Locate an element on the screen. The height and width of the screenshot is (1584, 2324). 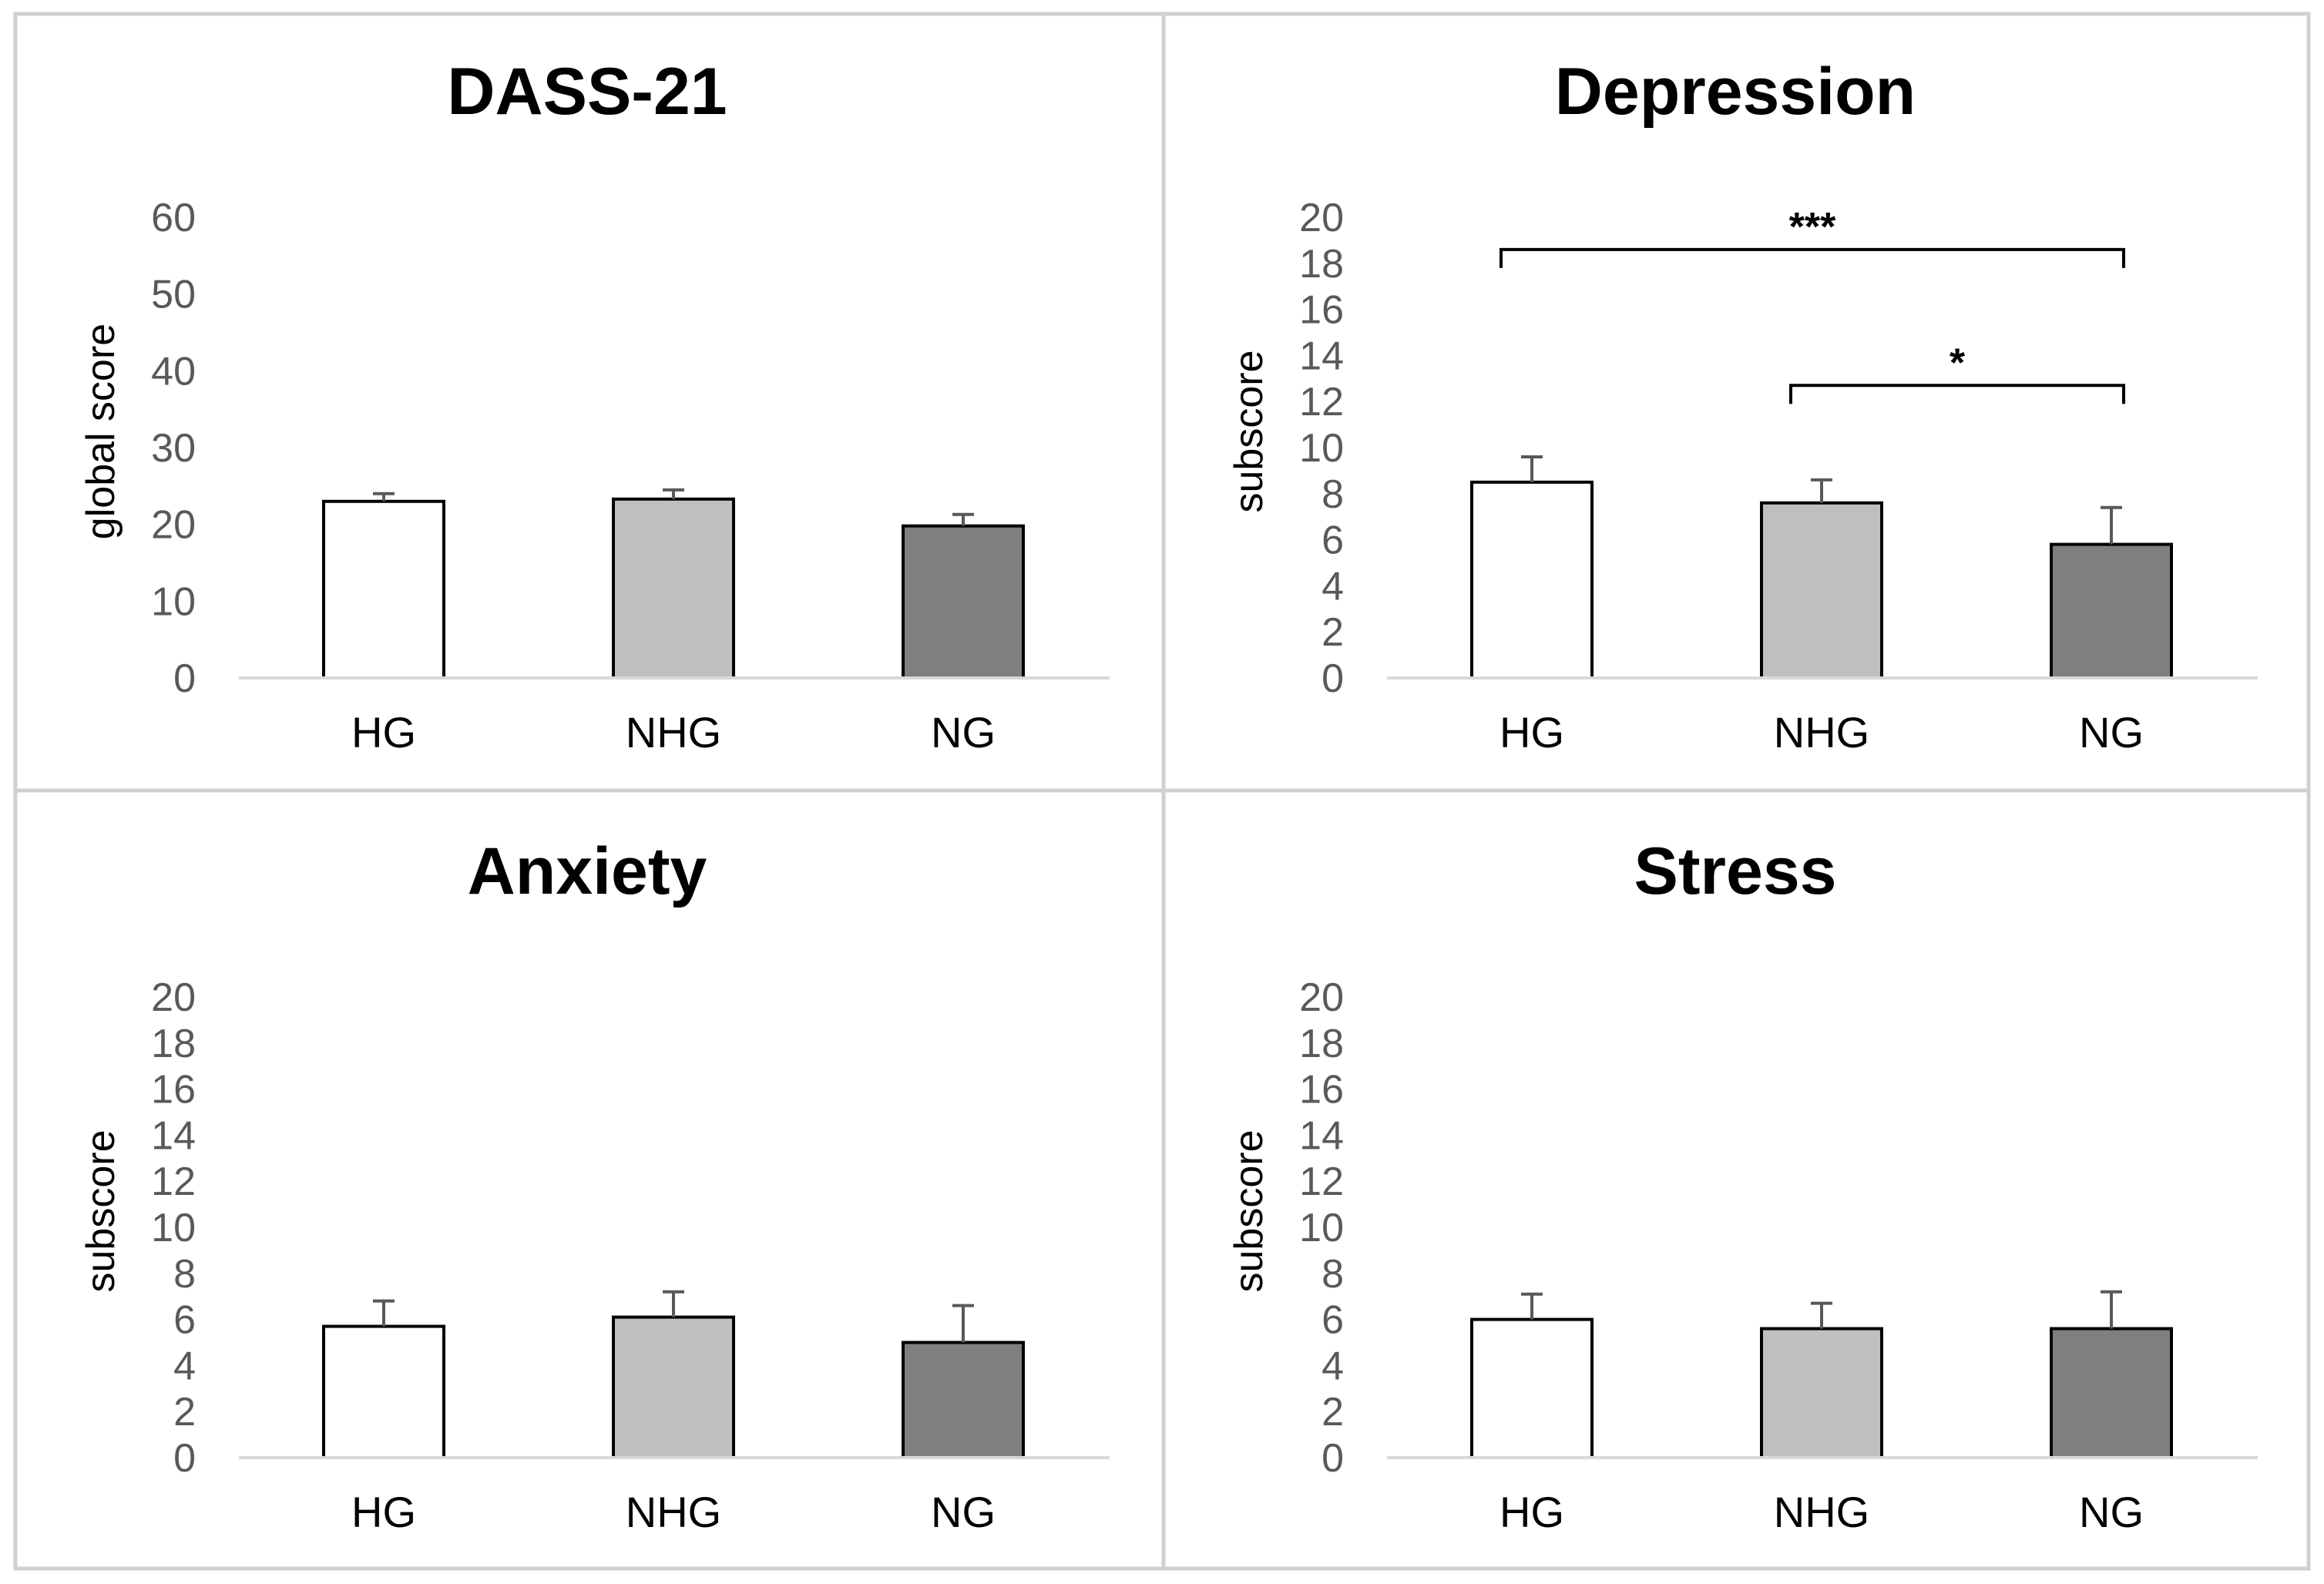
chart-title: Stress is located at coordinates (1735, 871).